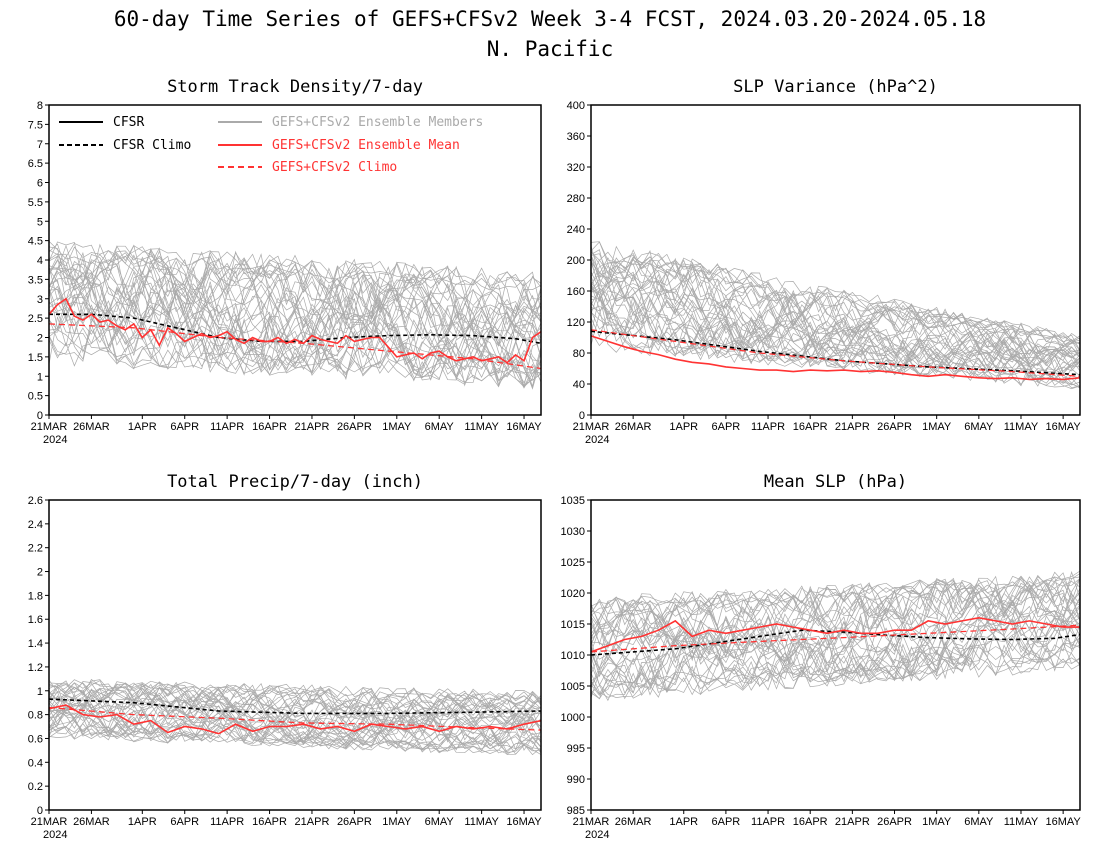 This screenshot has height=850, width=1100. Describe the element at coordinates (35, 164) in the screenshot. I see `y-tick-label: 6.5` at that location.